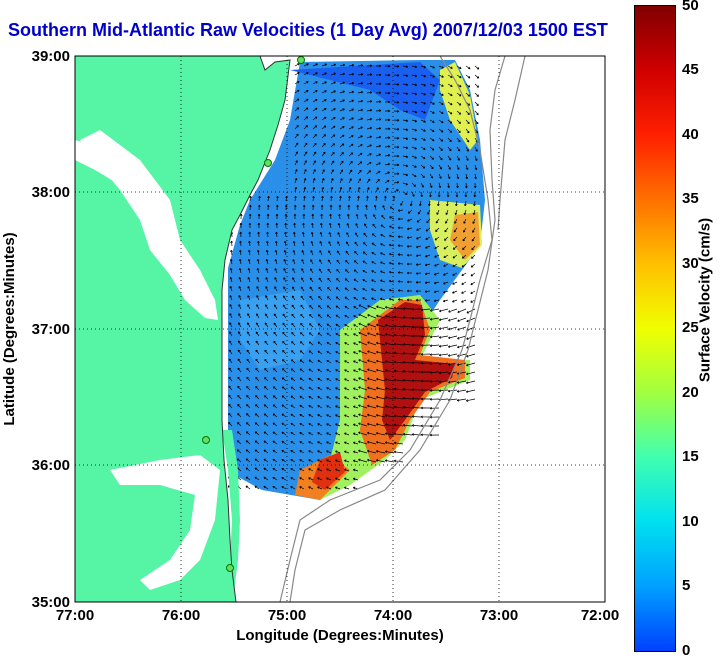  What do you see at coordinates (393, 615) in the screenshot?
I see `x-tick: 74:00` at bounding box center [393, 615].